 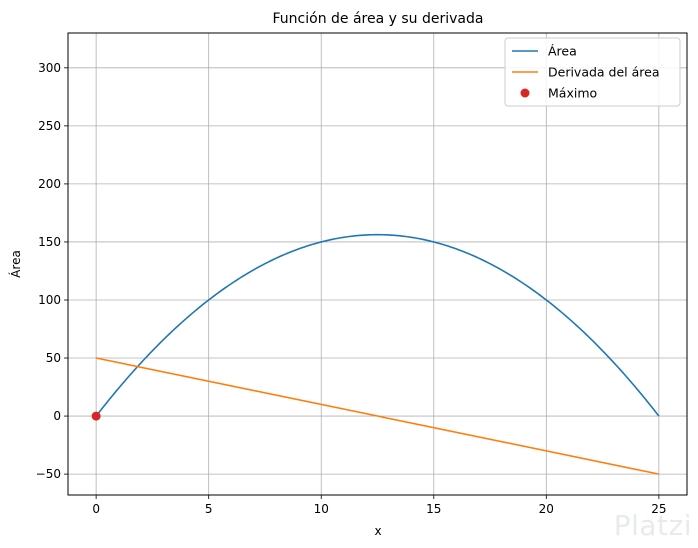 I want to click on y-tick-label: 200, so click(x=49, y=184).